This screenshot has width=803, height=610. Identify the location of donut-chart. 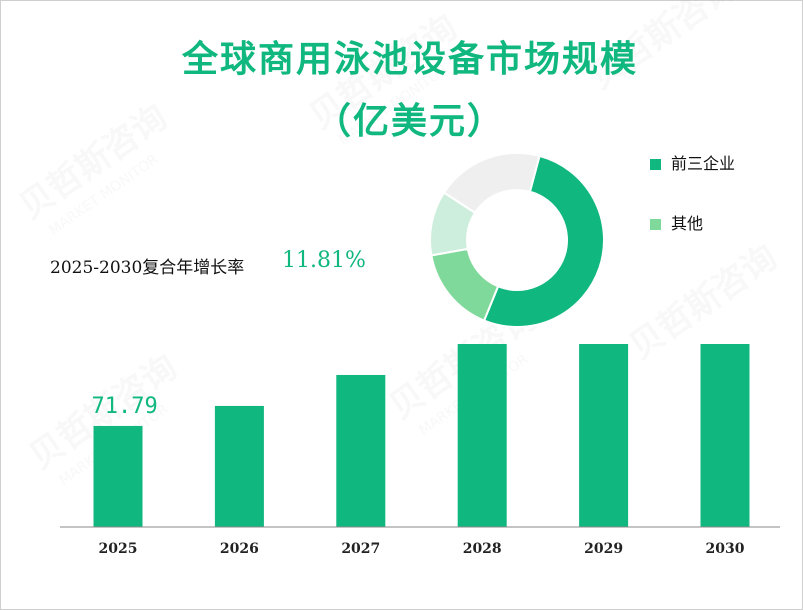
(517, 240).